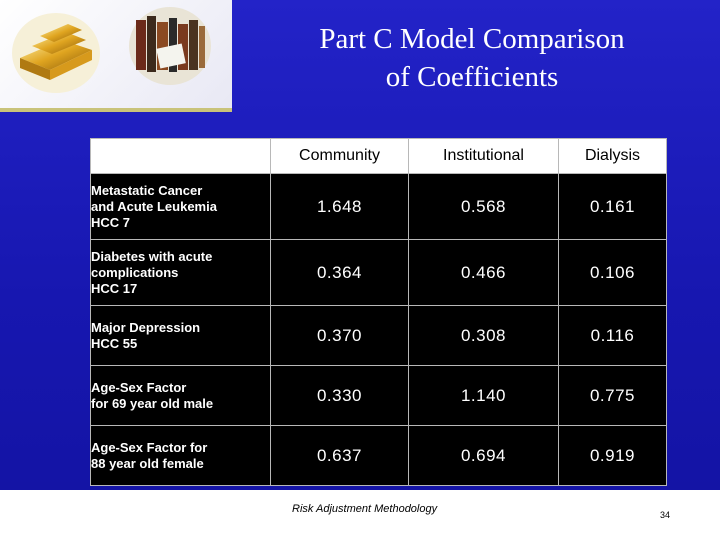  What do you see at coordinates (339, 335) in the screenshot?
I see `cell-community: 0.370` at bounding box center [339, 335].